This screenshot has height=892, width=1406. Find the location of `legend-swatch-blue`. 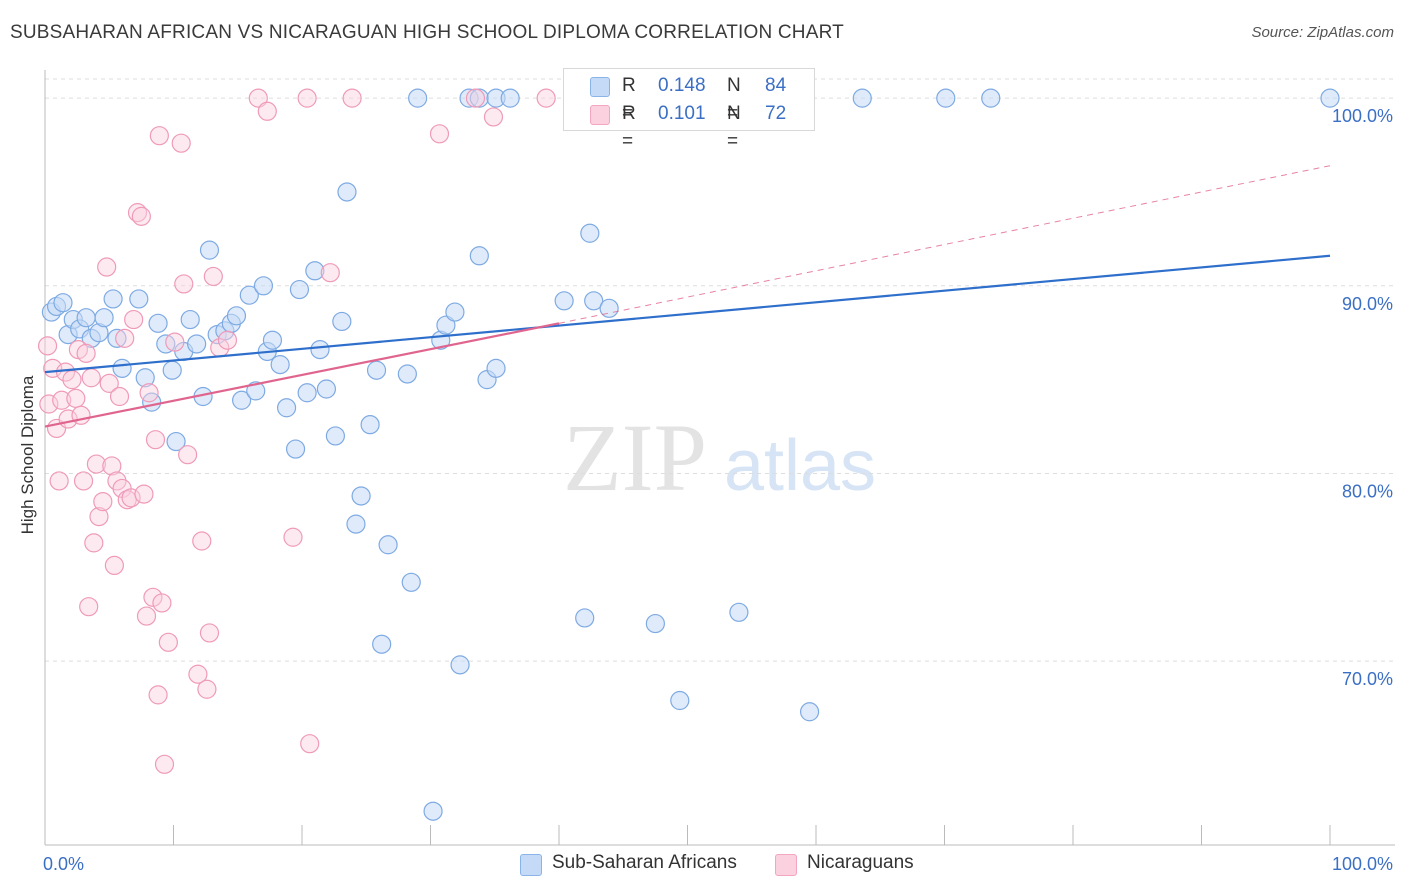

legend-swatch-blue is located at coordinates (600, 87).